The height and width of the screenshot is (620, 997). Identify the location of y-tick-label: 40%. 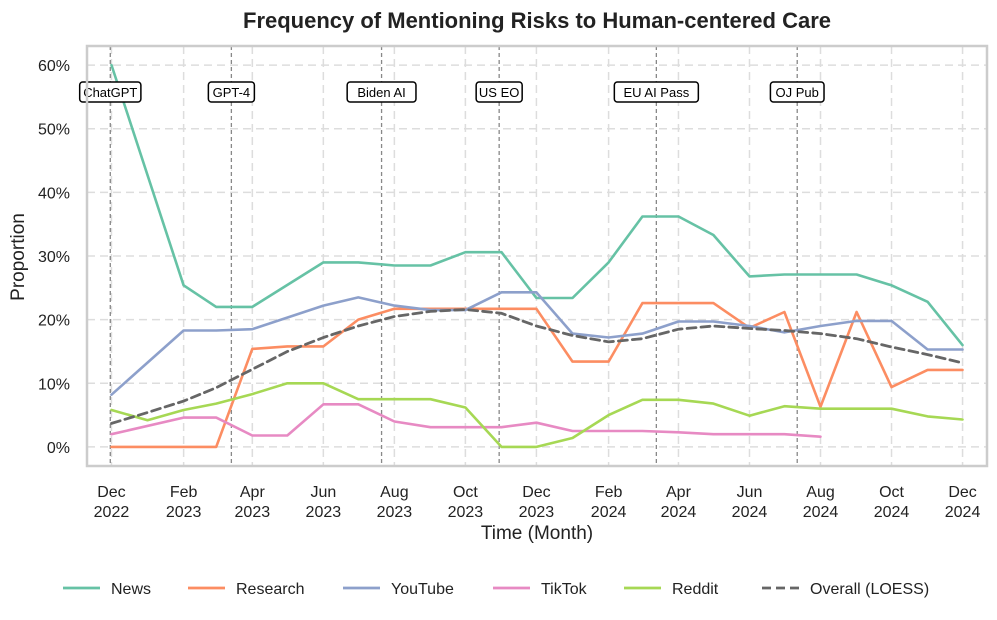
(54, 193).